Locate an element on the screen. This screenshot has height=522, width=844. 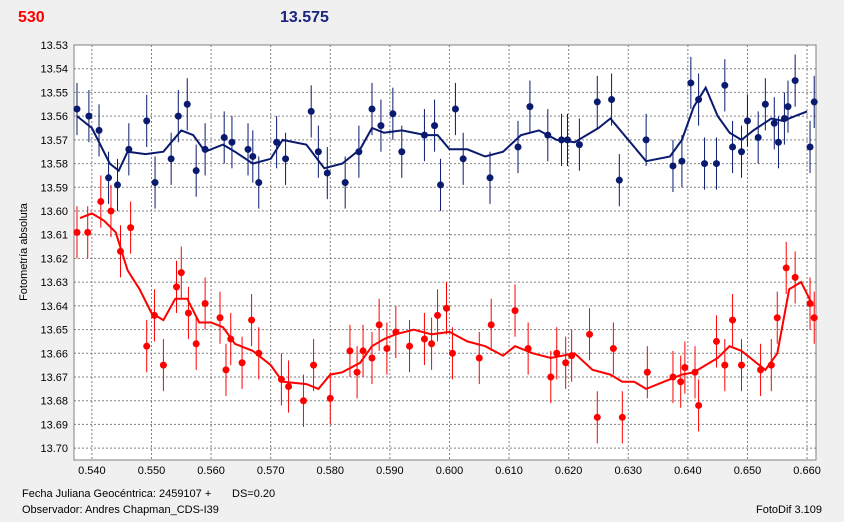
y-tick-label: 13.55 is located at coordinates (54, 93).